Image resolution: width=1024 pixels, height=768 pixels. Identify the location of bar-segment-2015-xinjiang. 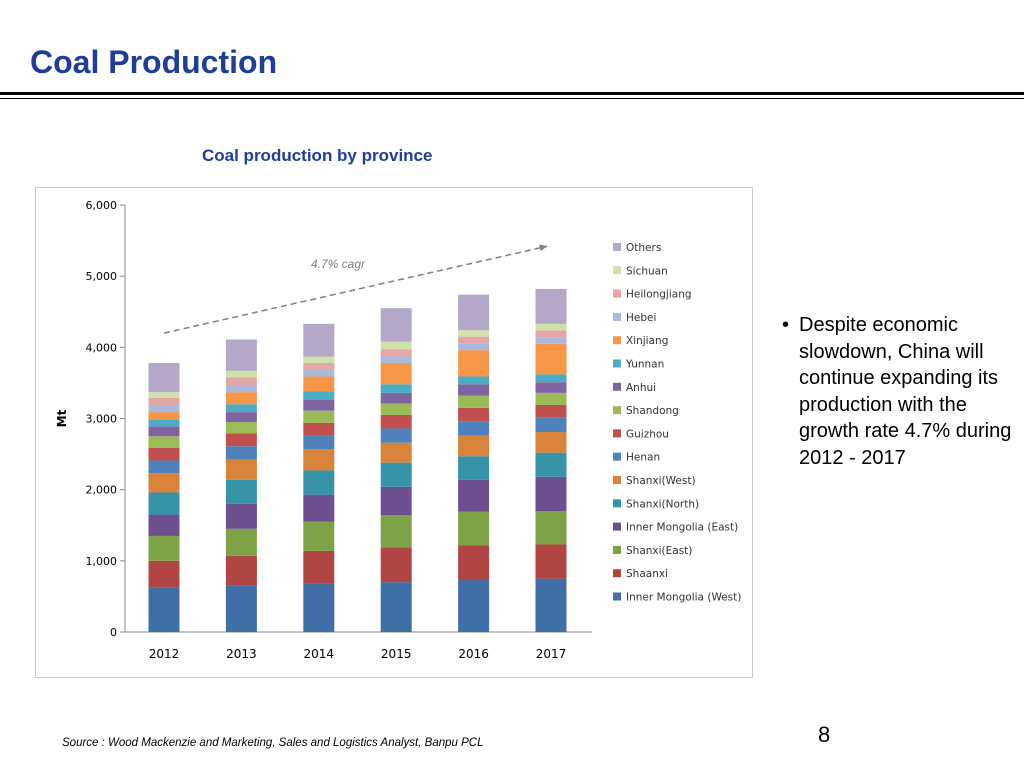
(396, 373).